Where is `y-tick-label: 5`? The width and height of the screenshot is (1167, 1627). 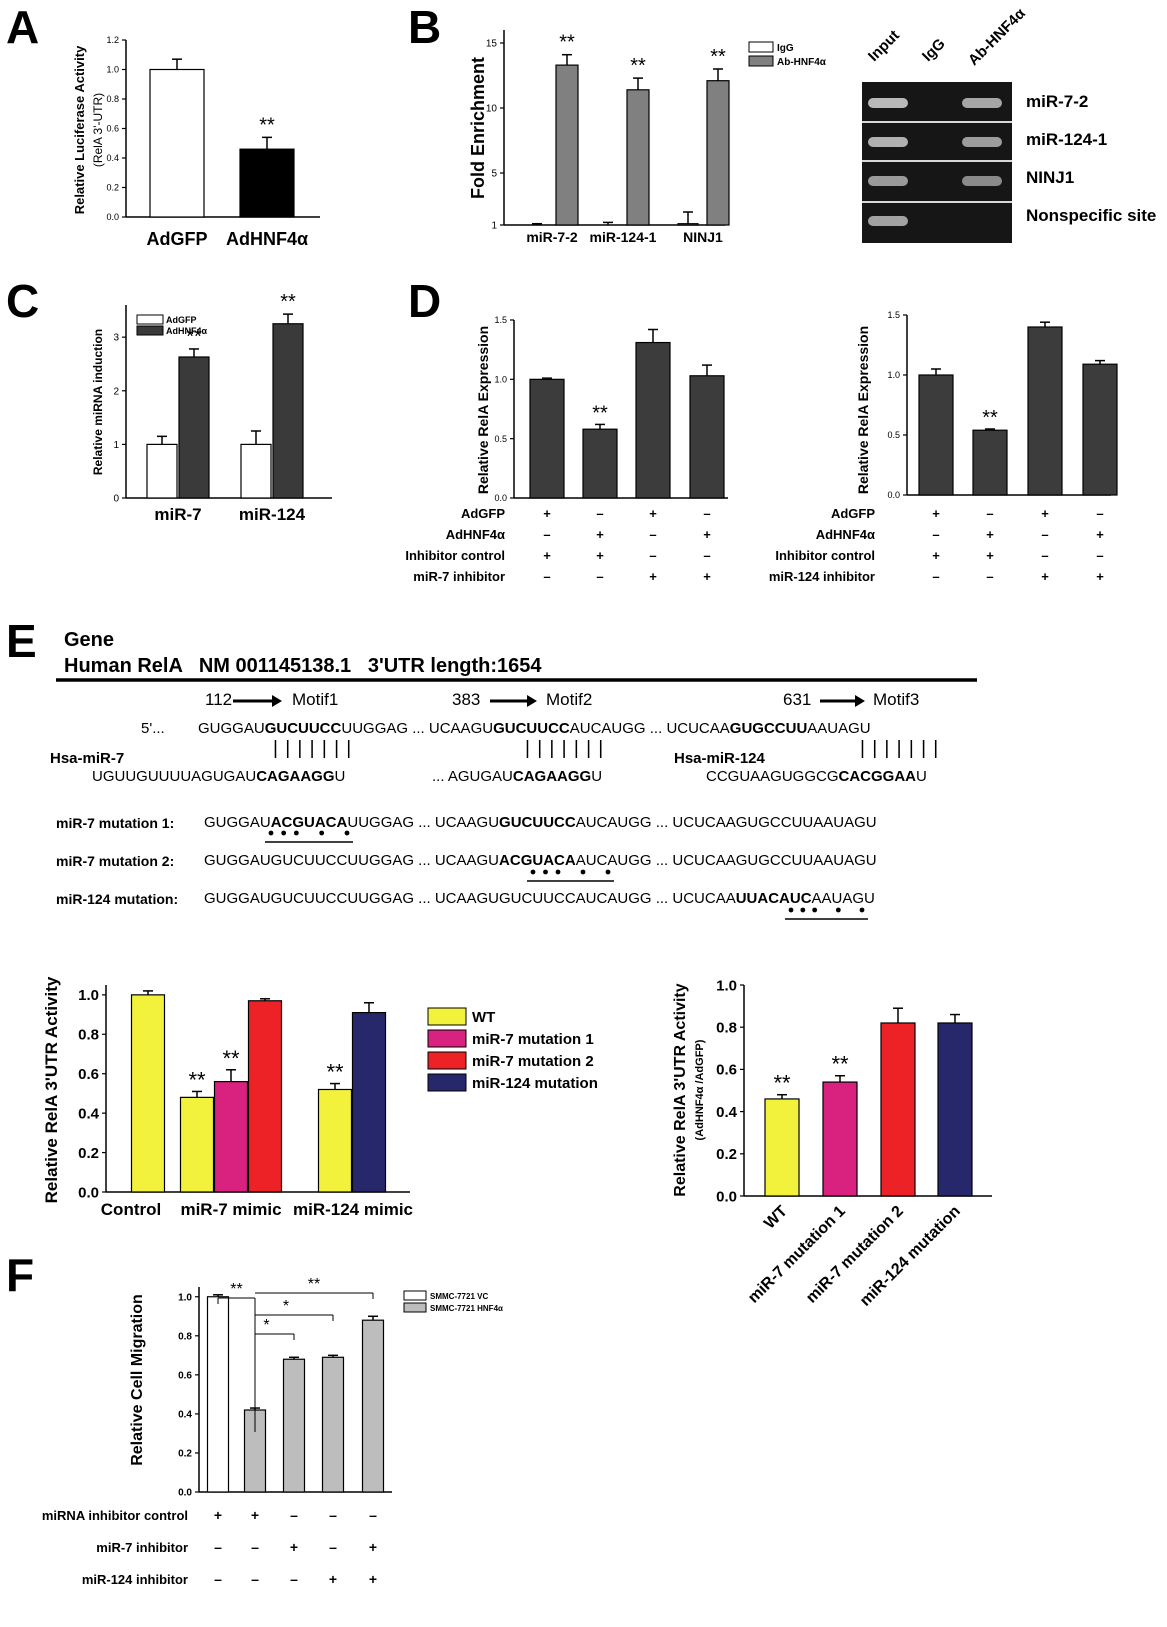
y-tick-label: 5 is located at coordinates (494, 174).